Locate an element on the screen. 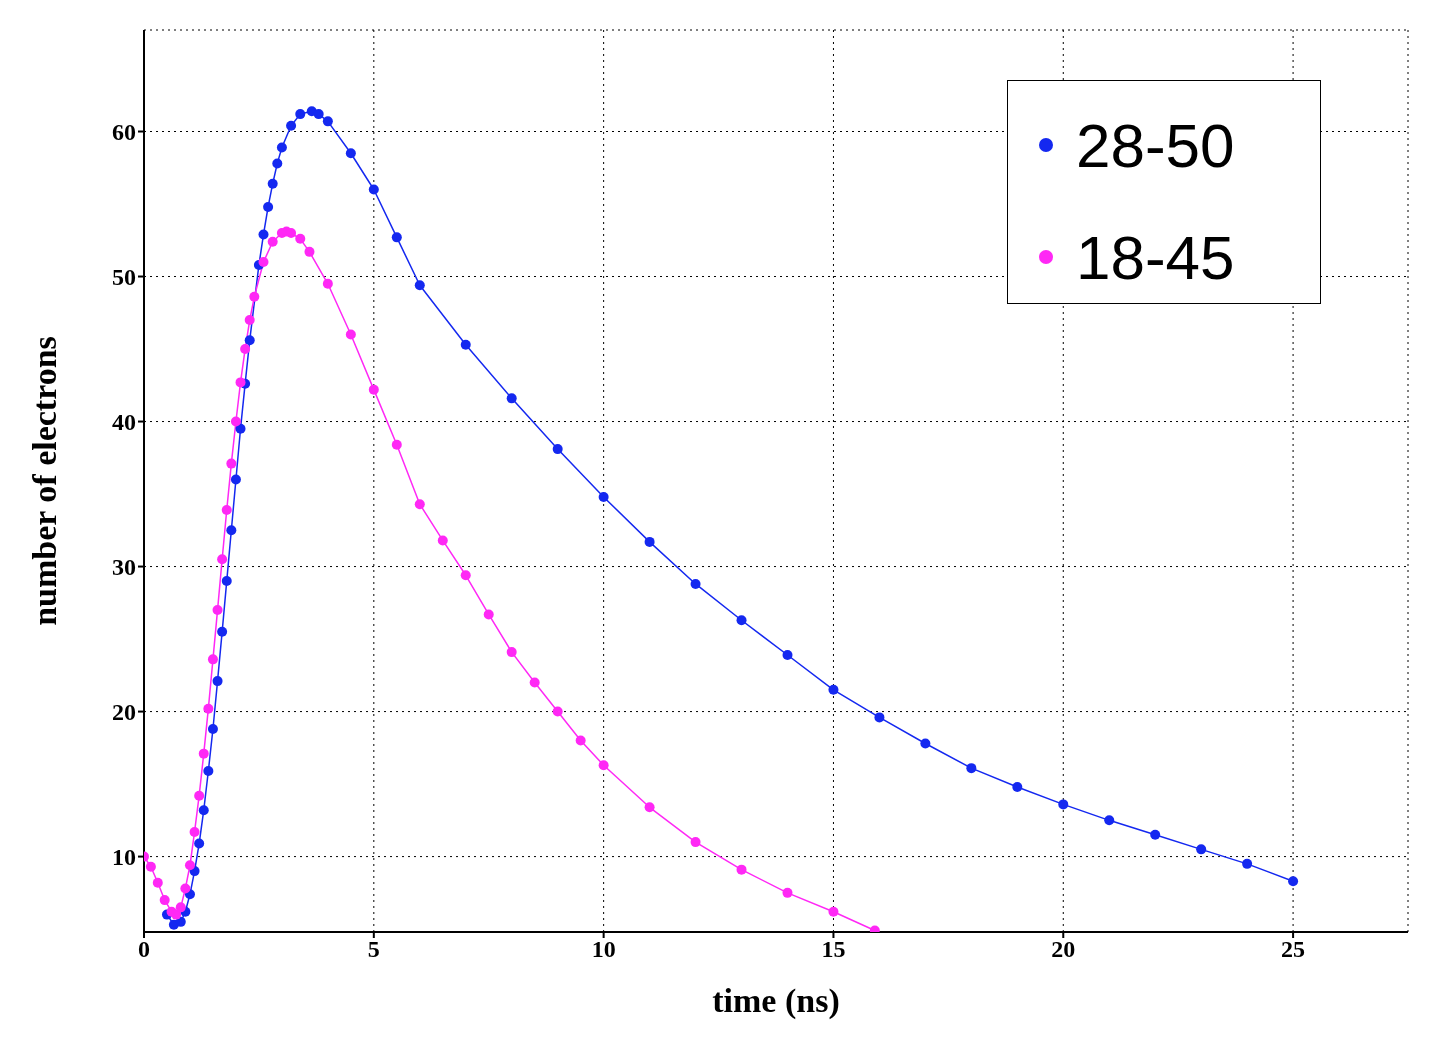 The width and height of the screenshot is (1430, 1038). y-tick-label: 30 is located at coordinates (124, 567).